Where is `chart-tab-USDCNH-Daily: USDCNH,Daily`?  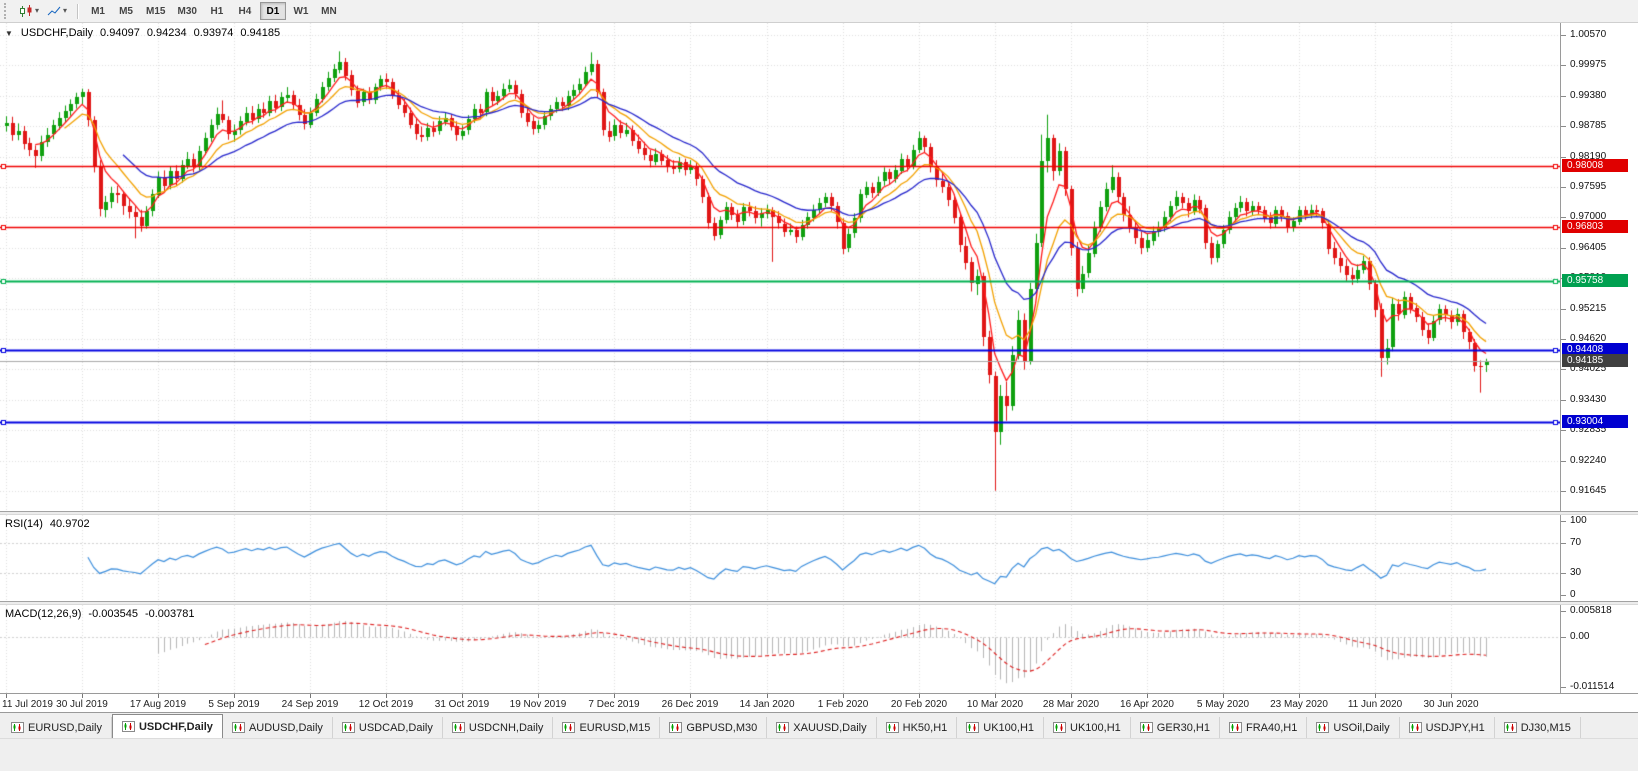 chart-tab-USDCNH-Daily: USDCNH,Daily is located at coordinates (498, 727).